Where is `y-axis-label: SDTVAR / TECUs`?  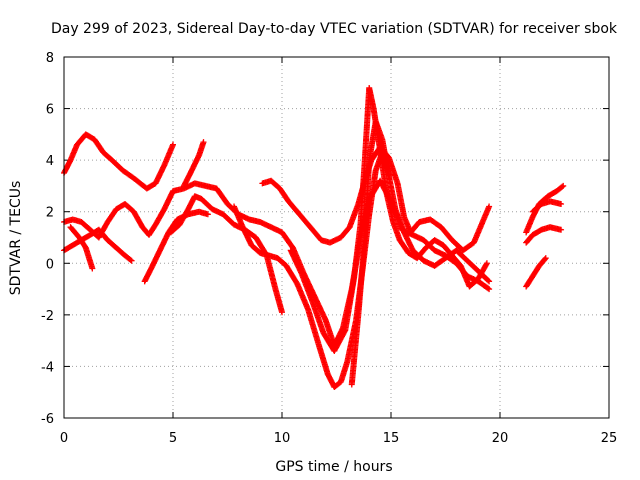 y-axis-label: SDTVAR / TECUs is located at coordinates (16, 238).